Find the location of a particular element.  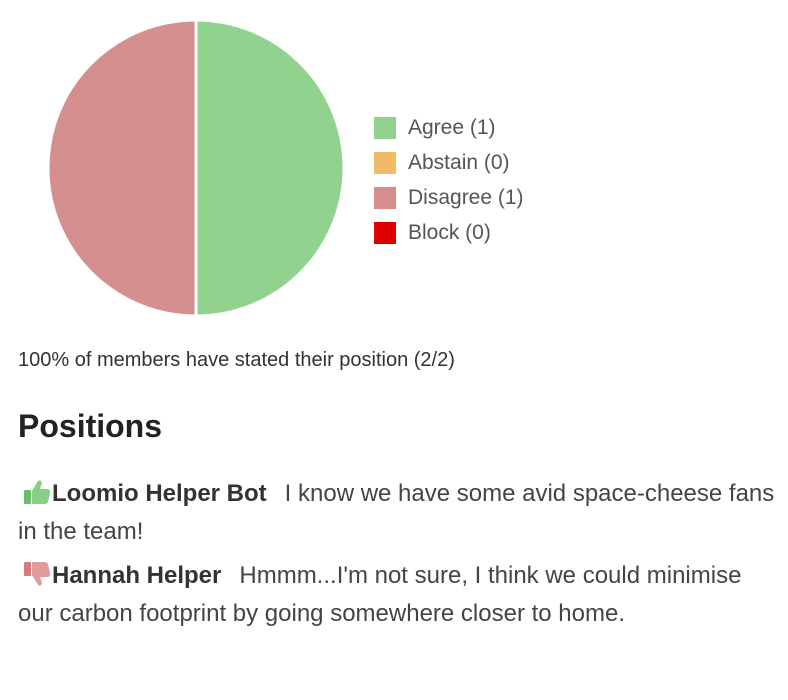

position-author: Hannah Helper is located at coordinates (137, 575).